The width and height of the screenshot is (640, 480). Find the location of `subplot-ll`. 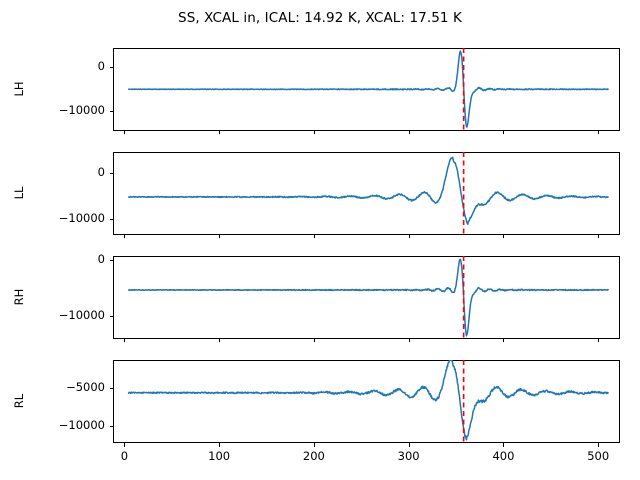

subplot-ll is located at coordinates (366, 193).